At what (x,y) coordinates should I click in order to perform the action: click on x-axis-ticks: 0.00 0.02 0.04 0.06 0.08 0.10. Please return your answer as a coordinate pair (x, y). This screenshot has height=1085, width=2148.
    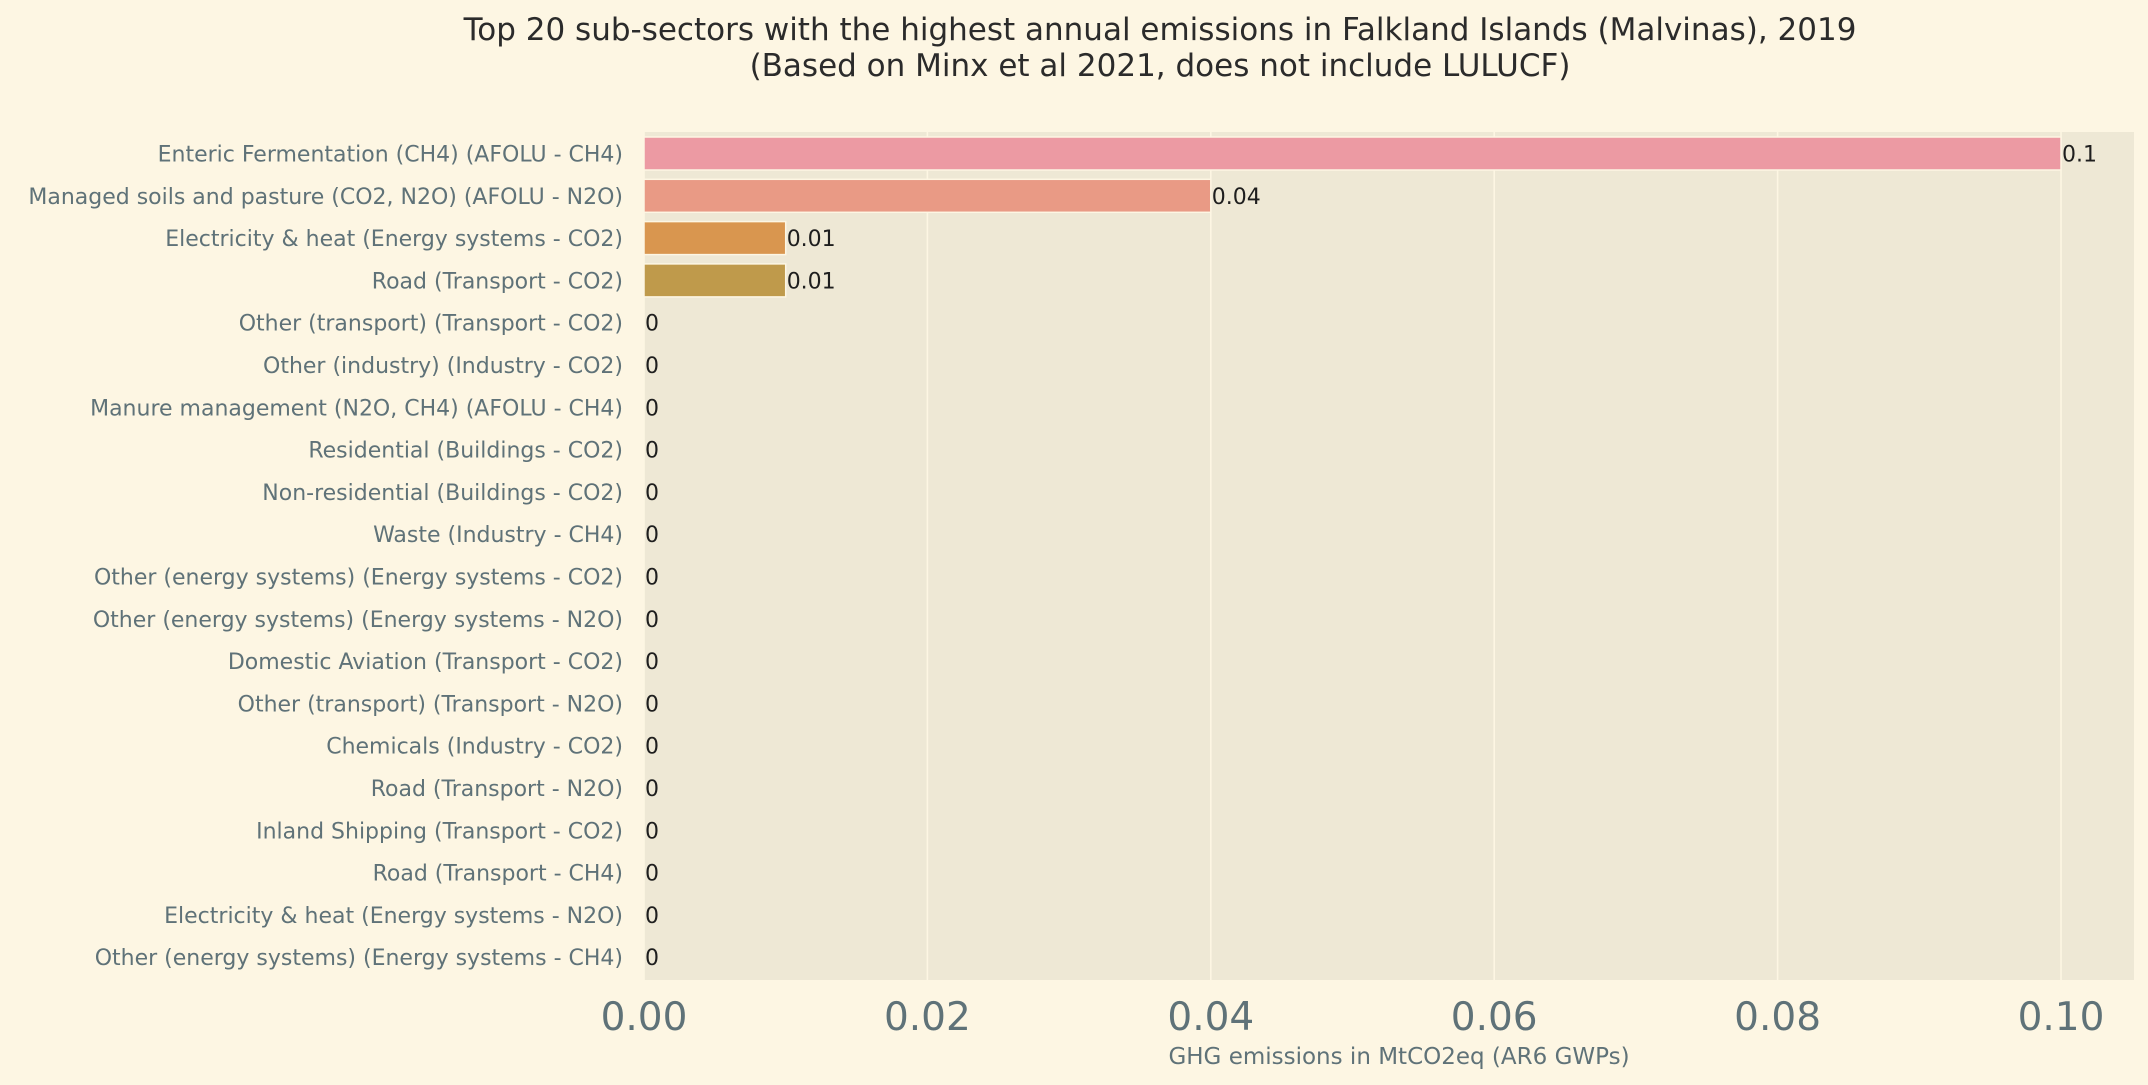
    Looking at the image, I should click on (1353, 1017).